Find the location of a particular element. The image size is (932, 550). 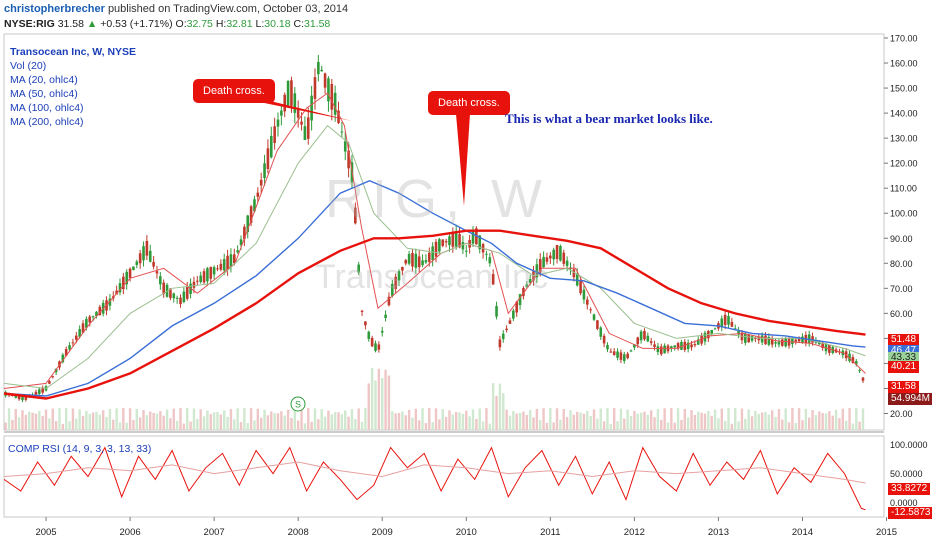

split-marker-label: S is located at coordinates (298, 405).